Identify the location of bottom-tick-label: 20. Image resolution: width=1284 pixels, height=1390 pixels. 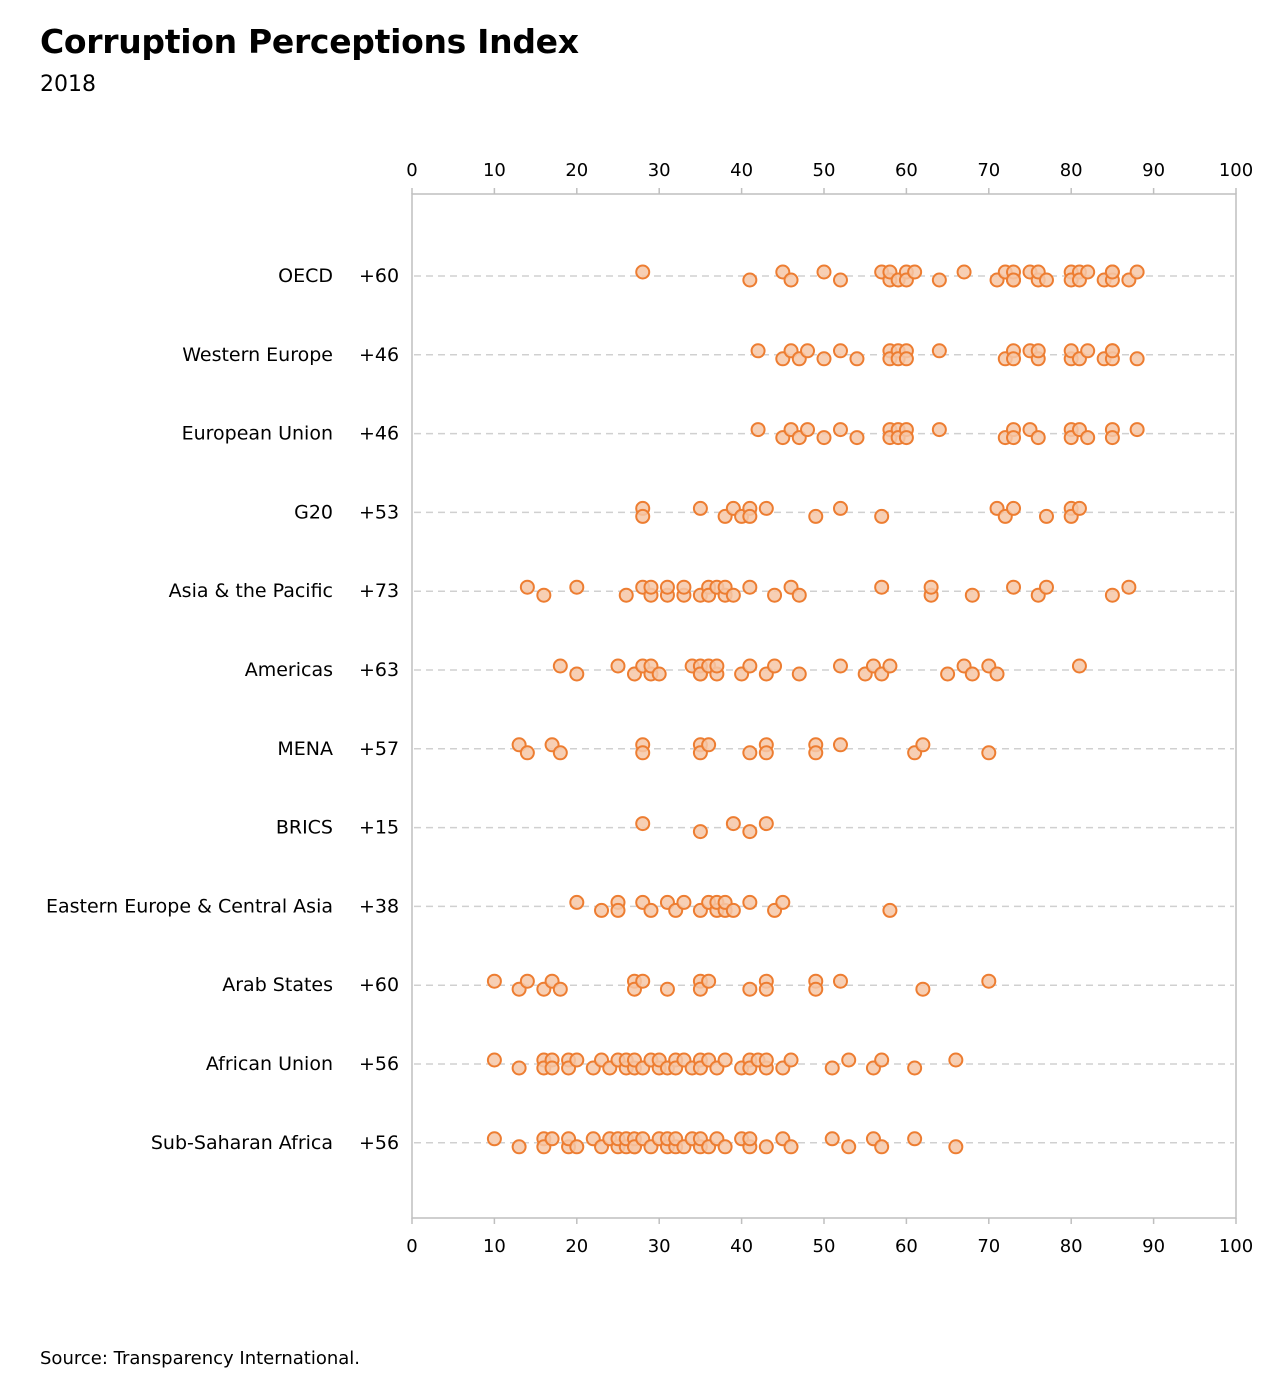
(576, 1246).